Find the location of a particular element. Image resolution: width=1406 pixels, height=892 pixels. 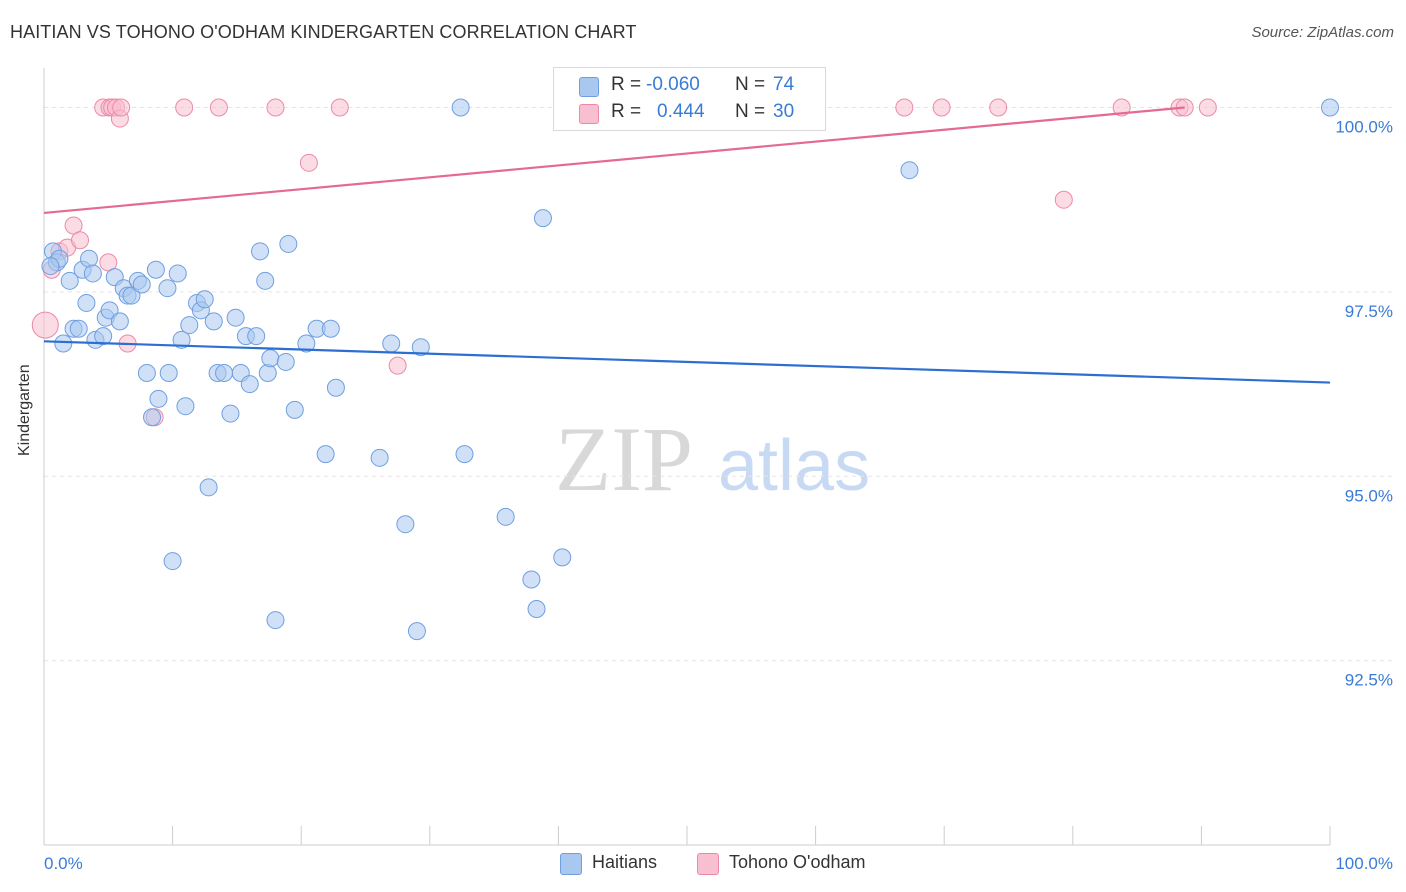

y-tick-label: 97.5% is located at coordinates (1369, 311).